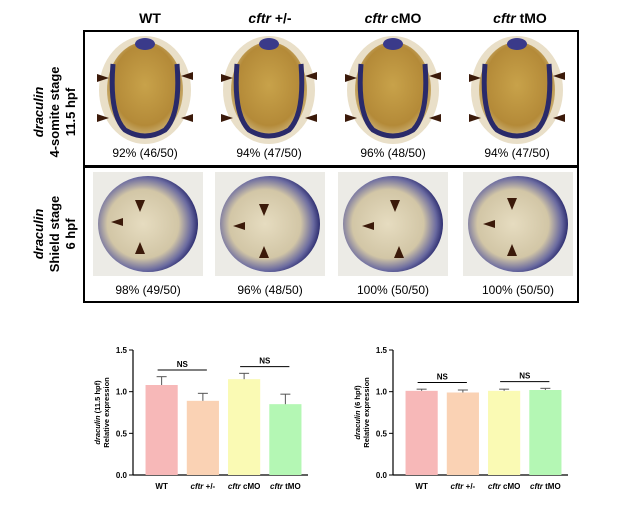 The height and width of the screenshot is (517, 625). What do you see at coordinates (269, 90) in the screenshot?
I see `embryo-image-somite-cftr-het` at bounding box center [269, 90].